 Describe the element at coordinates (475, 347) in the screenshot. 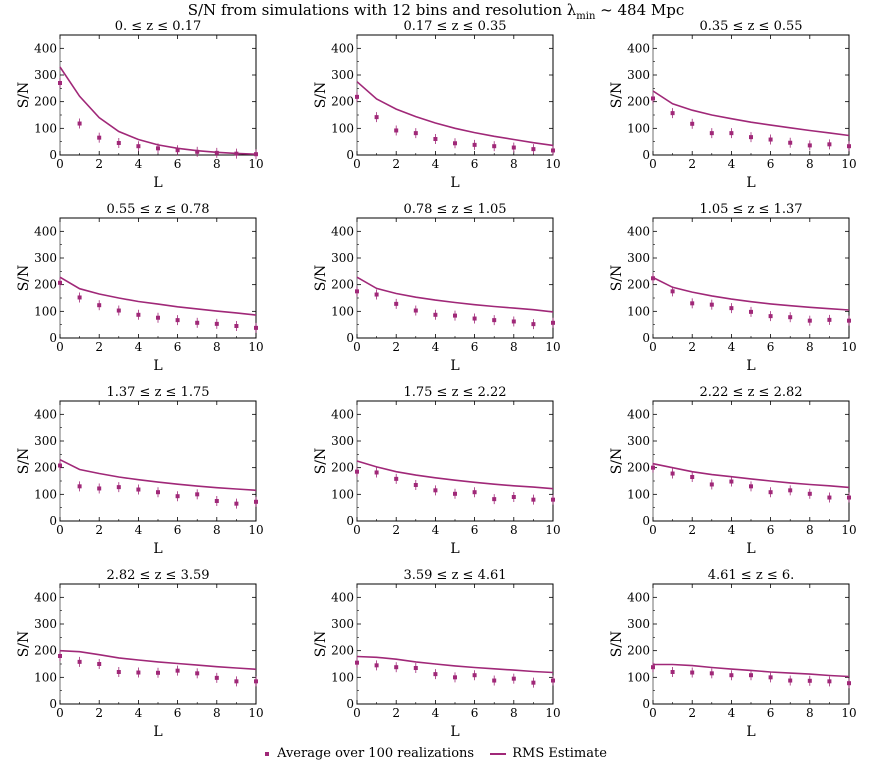

I see `x-tick-label: 6` at that location.